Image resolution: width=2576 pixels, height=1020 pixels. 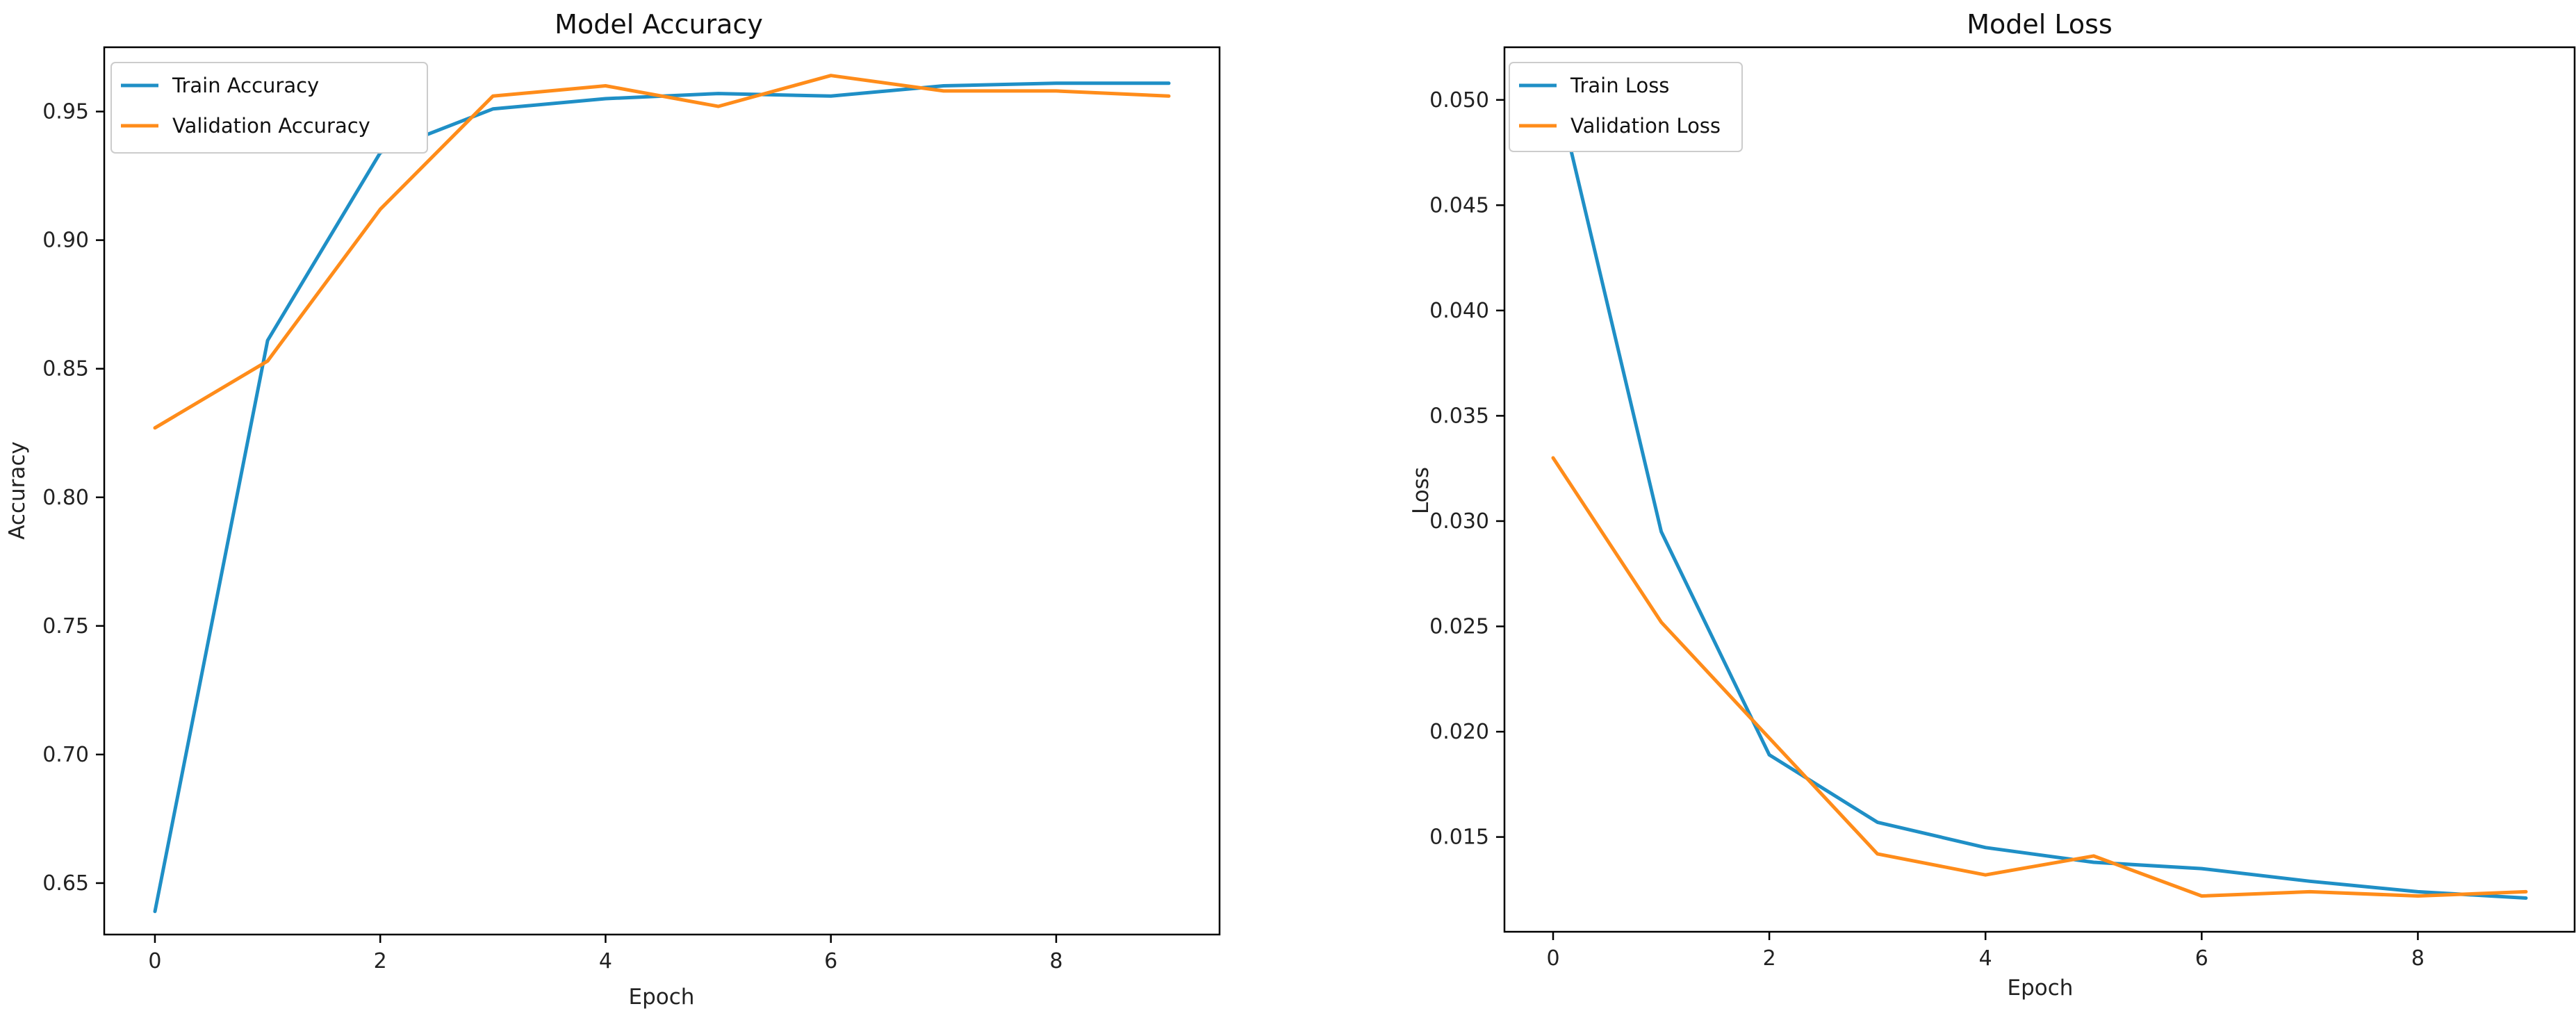 I want to click on legend: Train Accuracy Validation Accuracy, so click(x=269, y=108).